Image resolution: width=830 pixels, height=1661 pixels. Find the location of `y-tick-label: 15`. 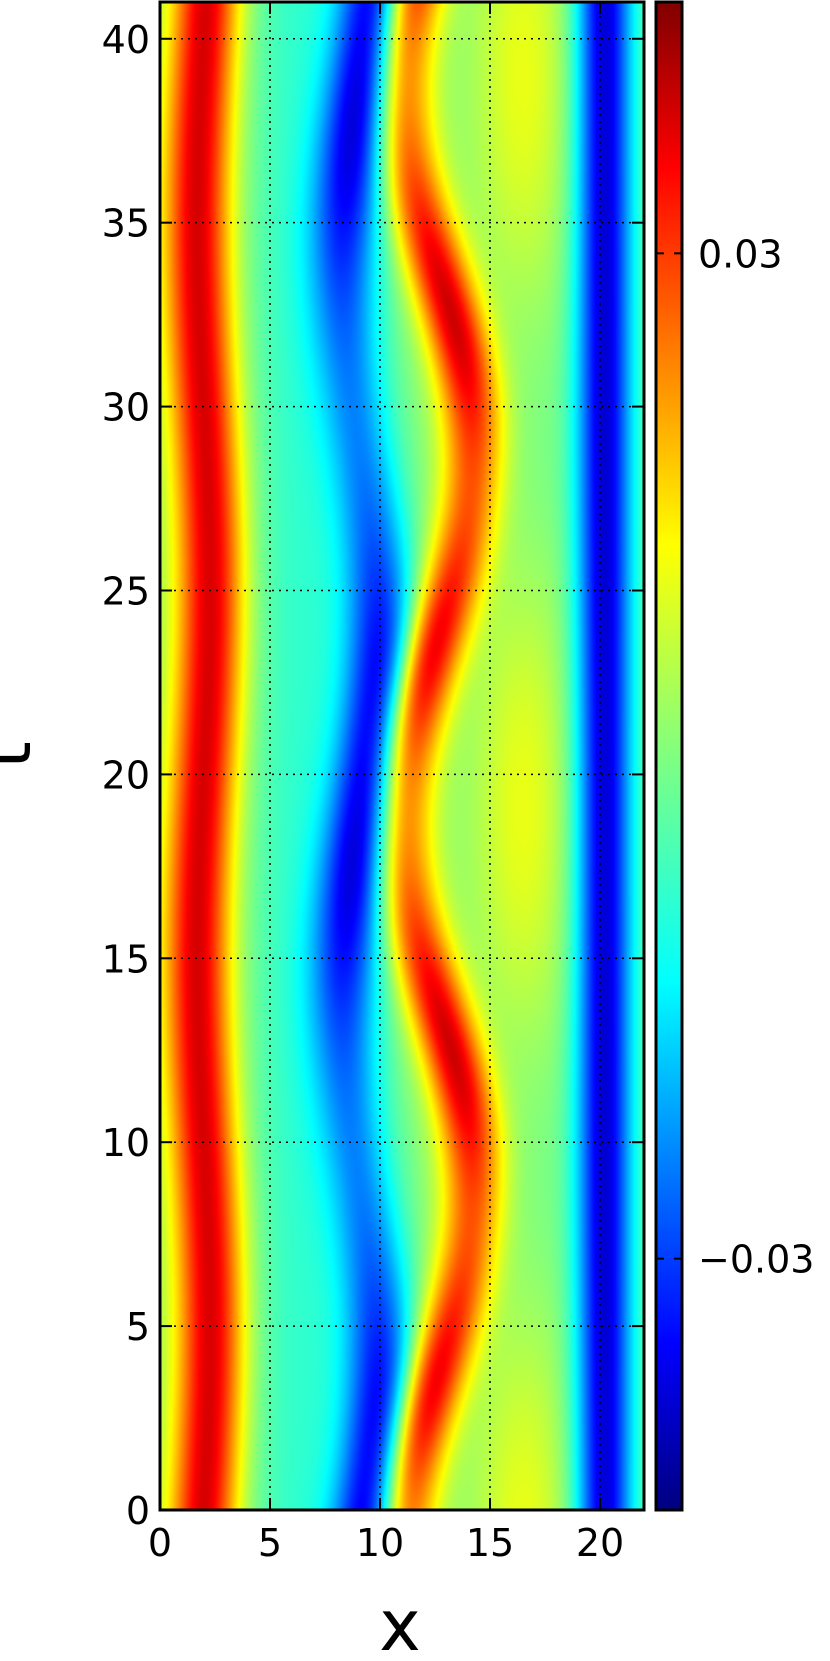

y-tick-label: 15 is located at coordinates (126, 959).